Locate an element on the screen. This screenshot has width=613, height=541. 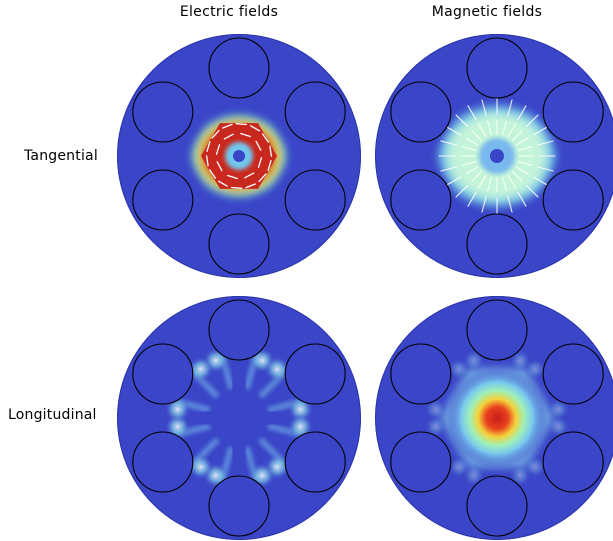
column-title-electric: Electric fields is located at coordinates (229, 12).